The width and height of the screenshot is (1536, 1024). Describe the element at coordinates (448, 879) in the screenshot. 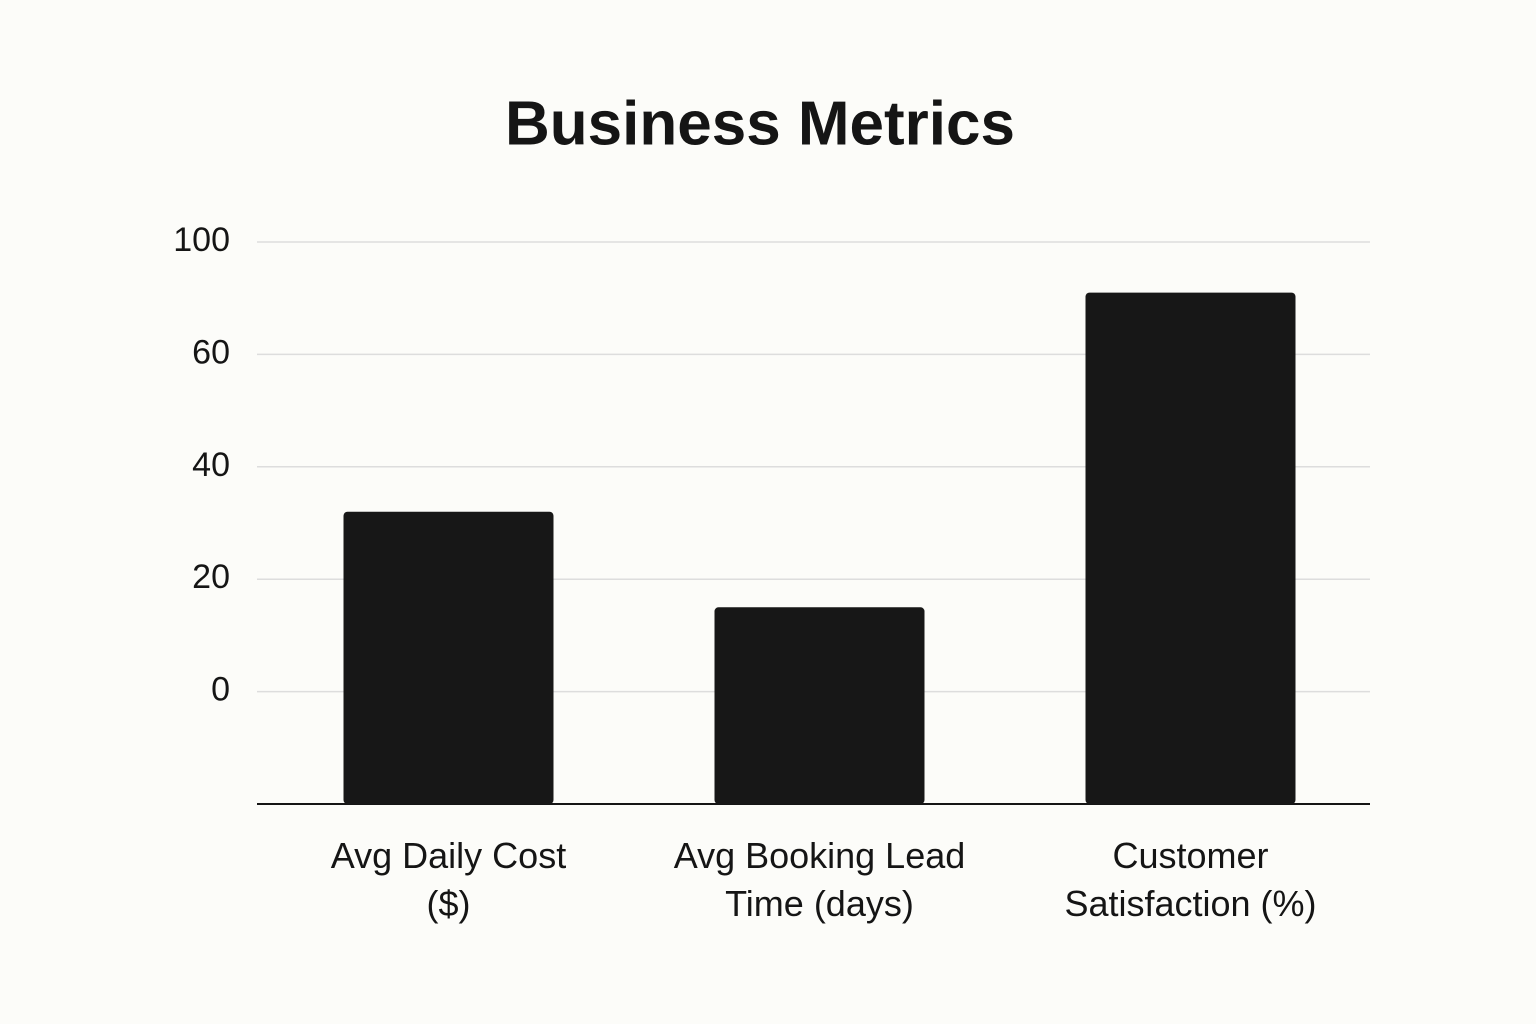

I see `x-tick-label: Avg Daily Cost ($)` at that location.